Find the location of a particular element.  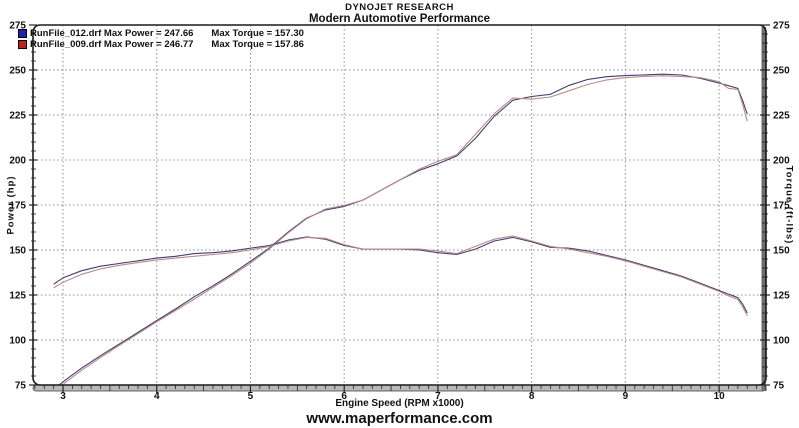

y-tick-label-left: 150 is located at coordinates (17, 251).